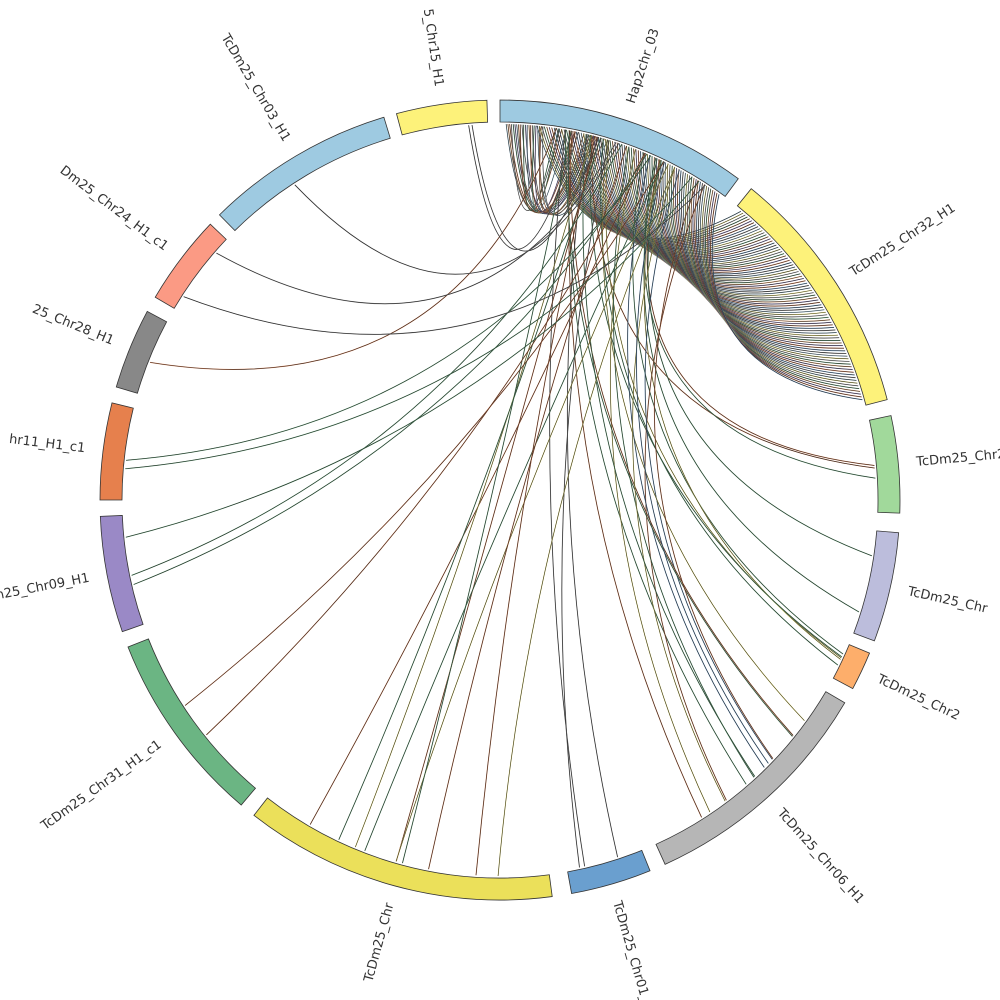 This screenshot has height=1000, width=1000. What do you see at coordinates (255, 88) in the screenshot?
I see `segment-label: TcDm25_Chr03_H1` at bounding box center [255, 88].